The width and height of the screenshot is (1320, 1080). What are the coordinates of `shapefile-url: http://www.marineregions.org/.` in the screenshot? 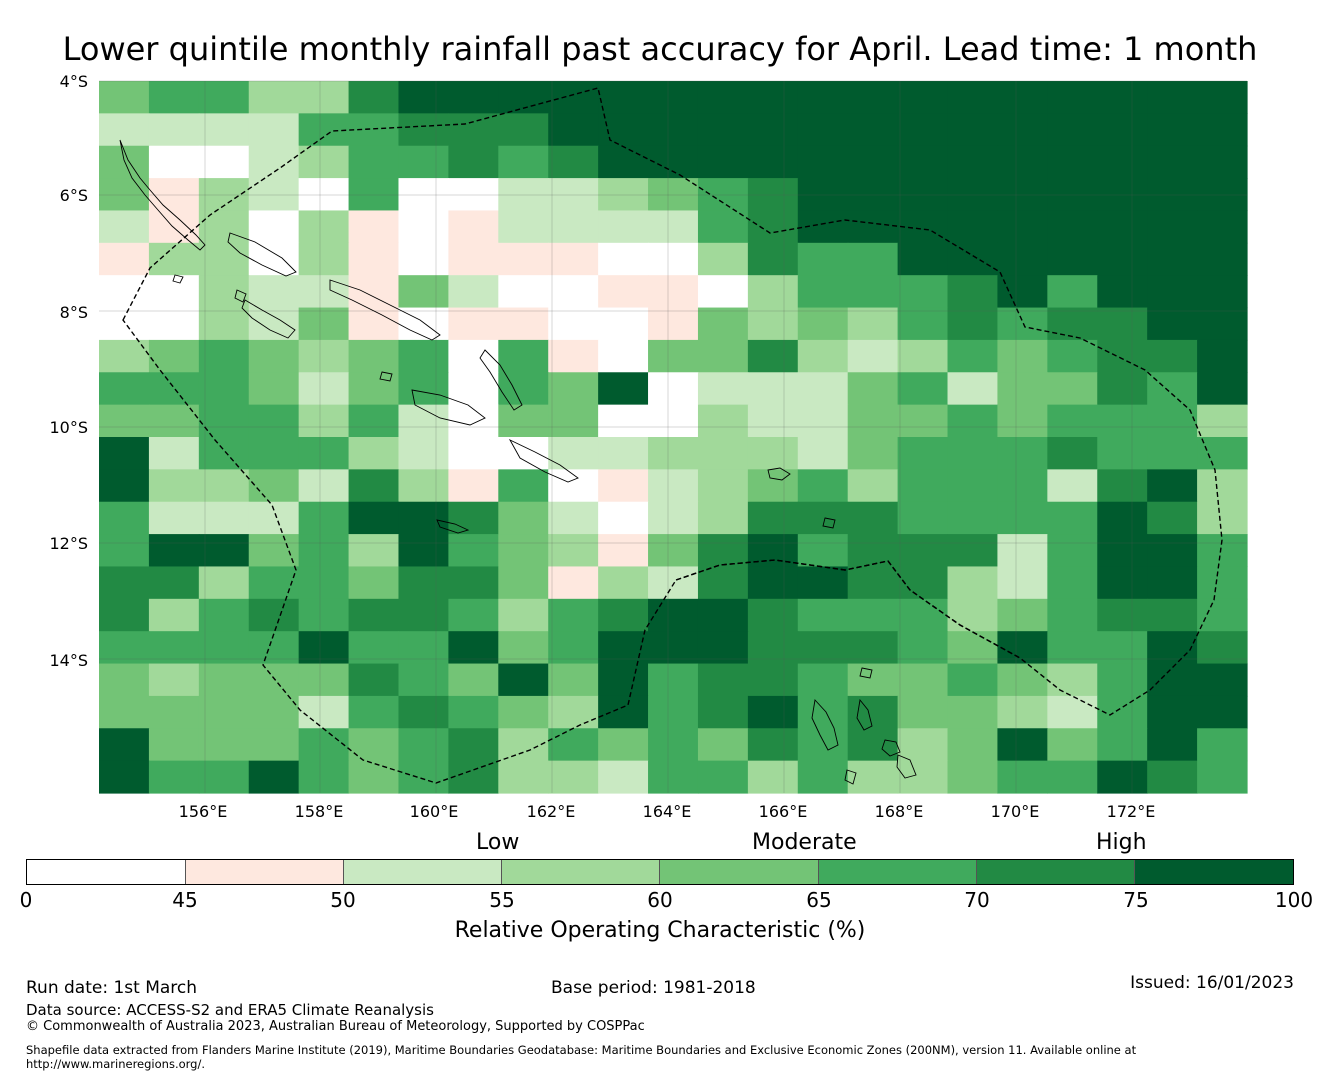 It's located at (115, 1064).